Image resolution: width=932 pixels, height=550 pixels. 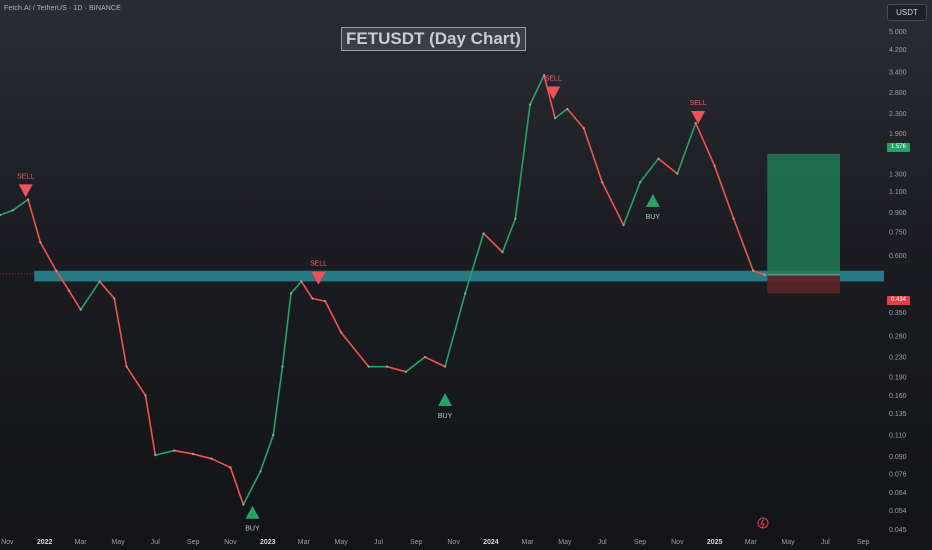 I want to click on target-area, so click(x=803, y=214).